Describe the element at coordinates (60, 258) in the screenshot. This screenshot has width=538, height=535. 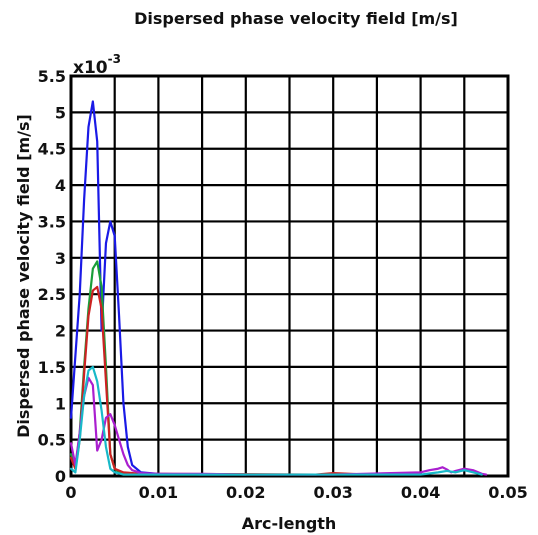
I see `y-tick-label: 3` at that location.